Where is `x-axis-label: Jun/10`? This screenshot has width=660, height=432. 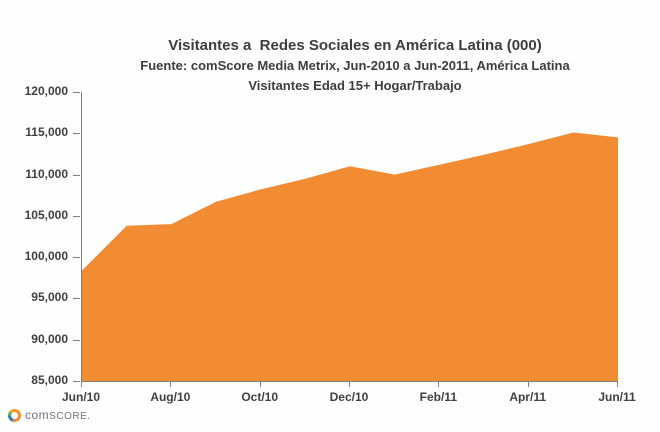 x-axis-label: Jun/10 is located at coordinates (80, 397).